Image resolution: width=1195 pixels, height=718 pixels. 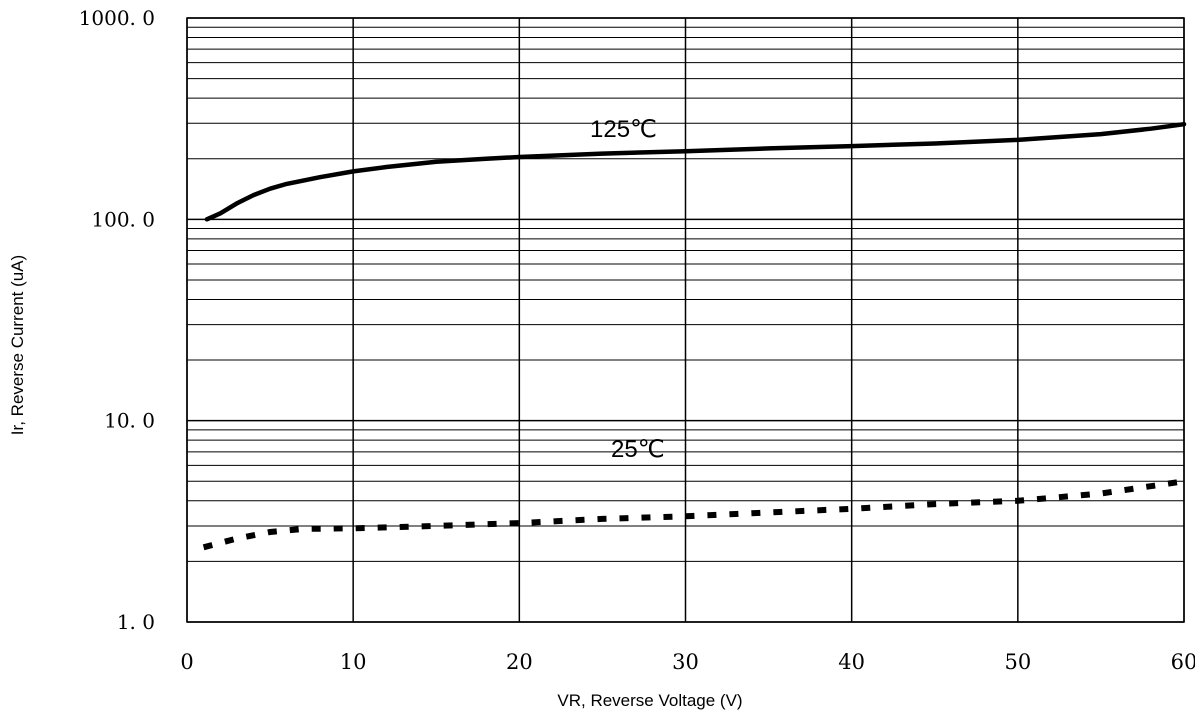 I want to click on x-tick-label: 0, so click(x=186, y=662).